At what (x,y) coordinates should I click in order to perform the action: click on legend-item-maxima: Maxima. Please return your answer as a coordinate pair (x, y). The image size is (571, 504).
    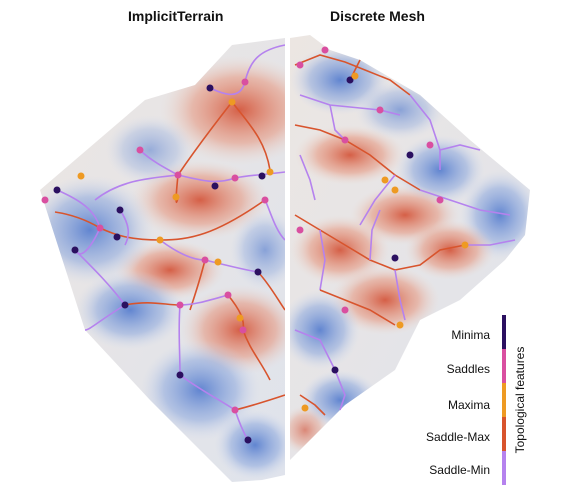
    Looking at the image, I should click on (445, 405).